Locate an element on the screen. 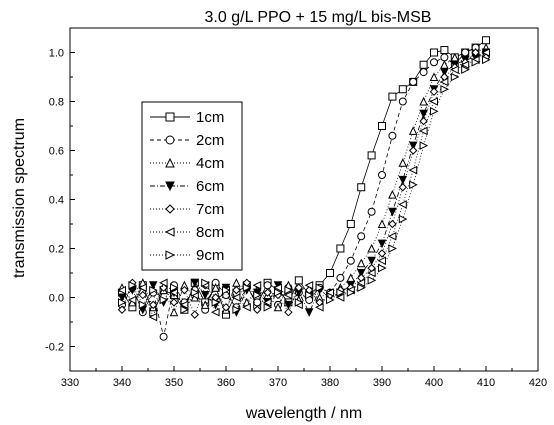 This screenshot has height=425, width=554. y-axis-ticks: -0.2 0.0 0.2 0.4 0.6 0.8 1.0 is located at coordinates (60, 201).